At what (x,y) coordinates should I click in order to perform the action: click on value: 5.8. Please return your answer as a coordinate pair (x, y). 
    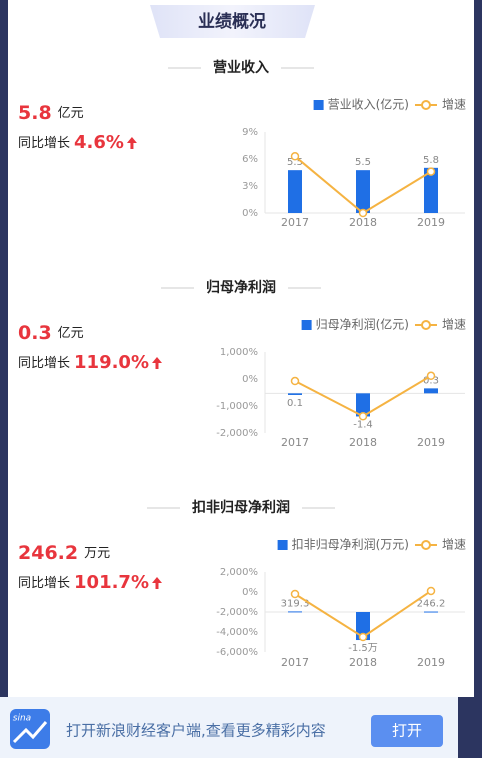
    Looking at the image, I should click on (35, 113).